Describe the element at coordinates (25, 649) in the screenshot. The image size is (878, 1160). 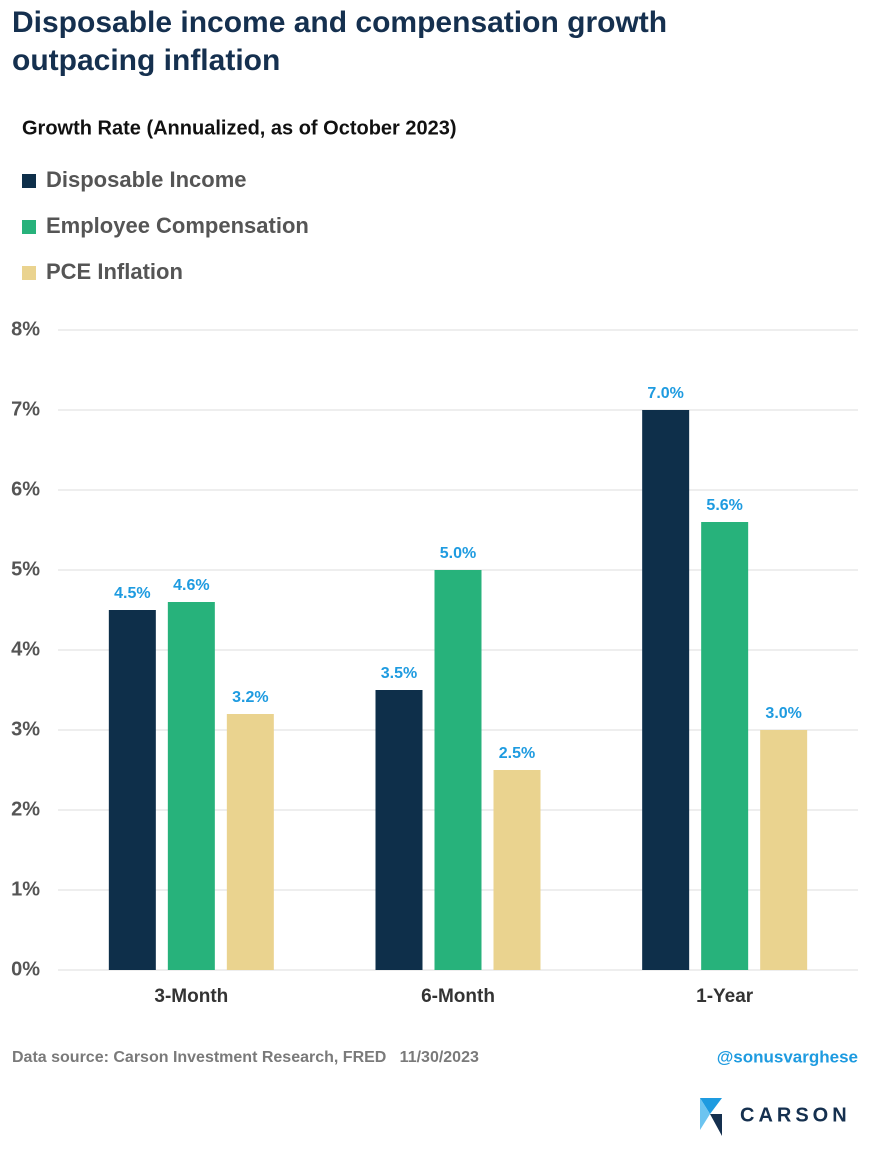
I see `y-tick-label: 4%` at that location.